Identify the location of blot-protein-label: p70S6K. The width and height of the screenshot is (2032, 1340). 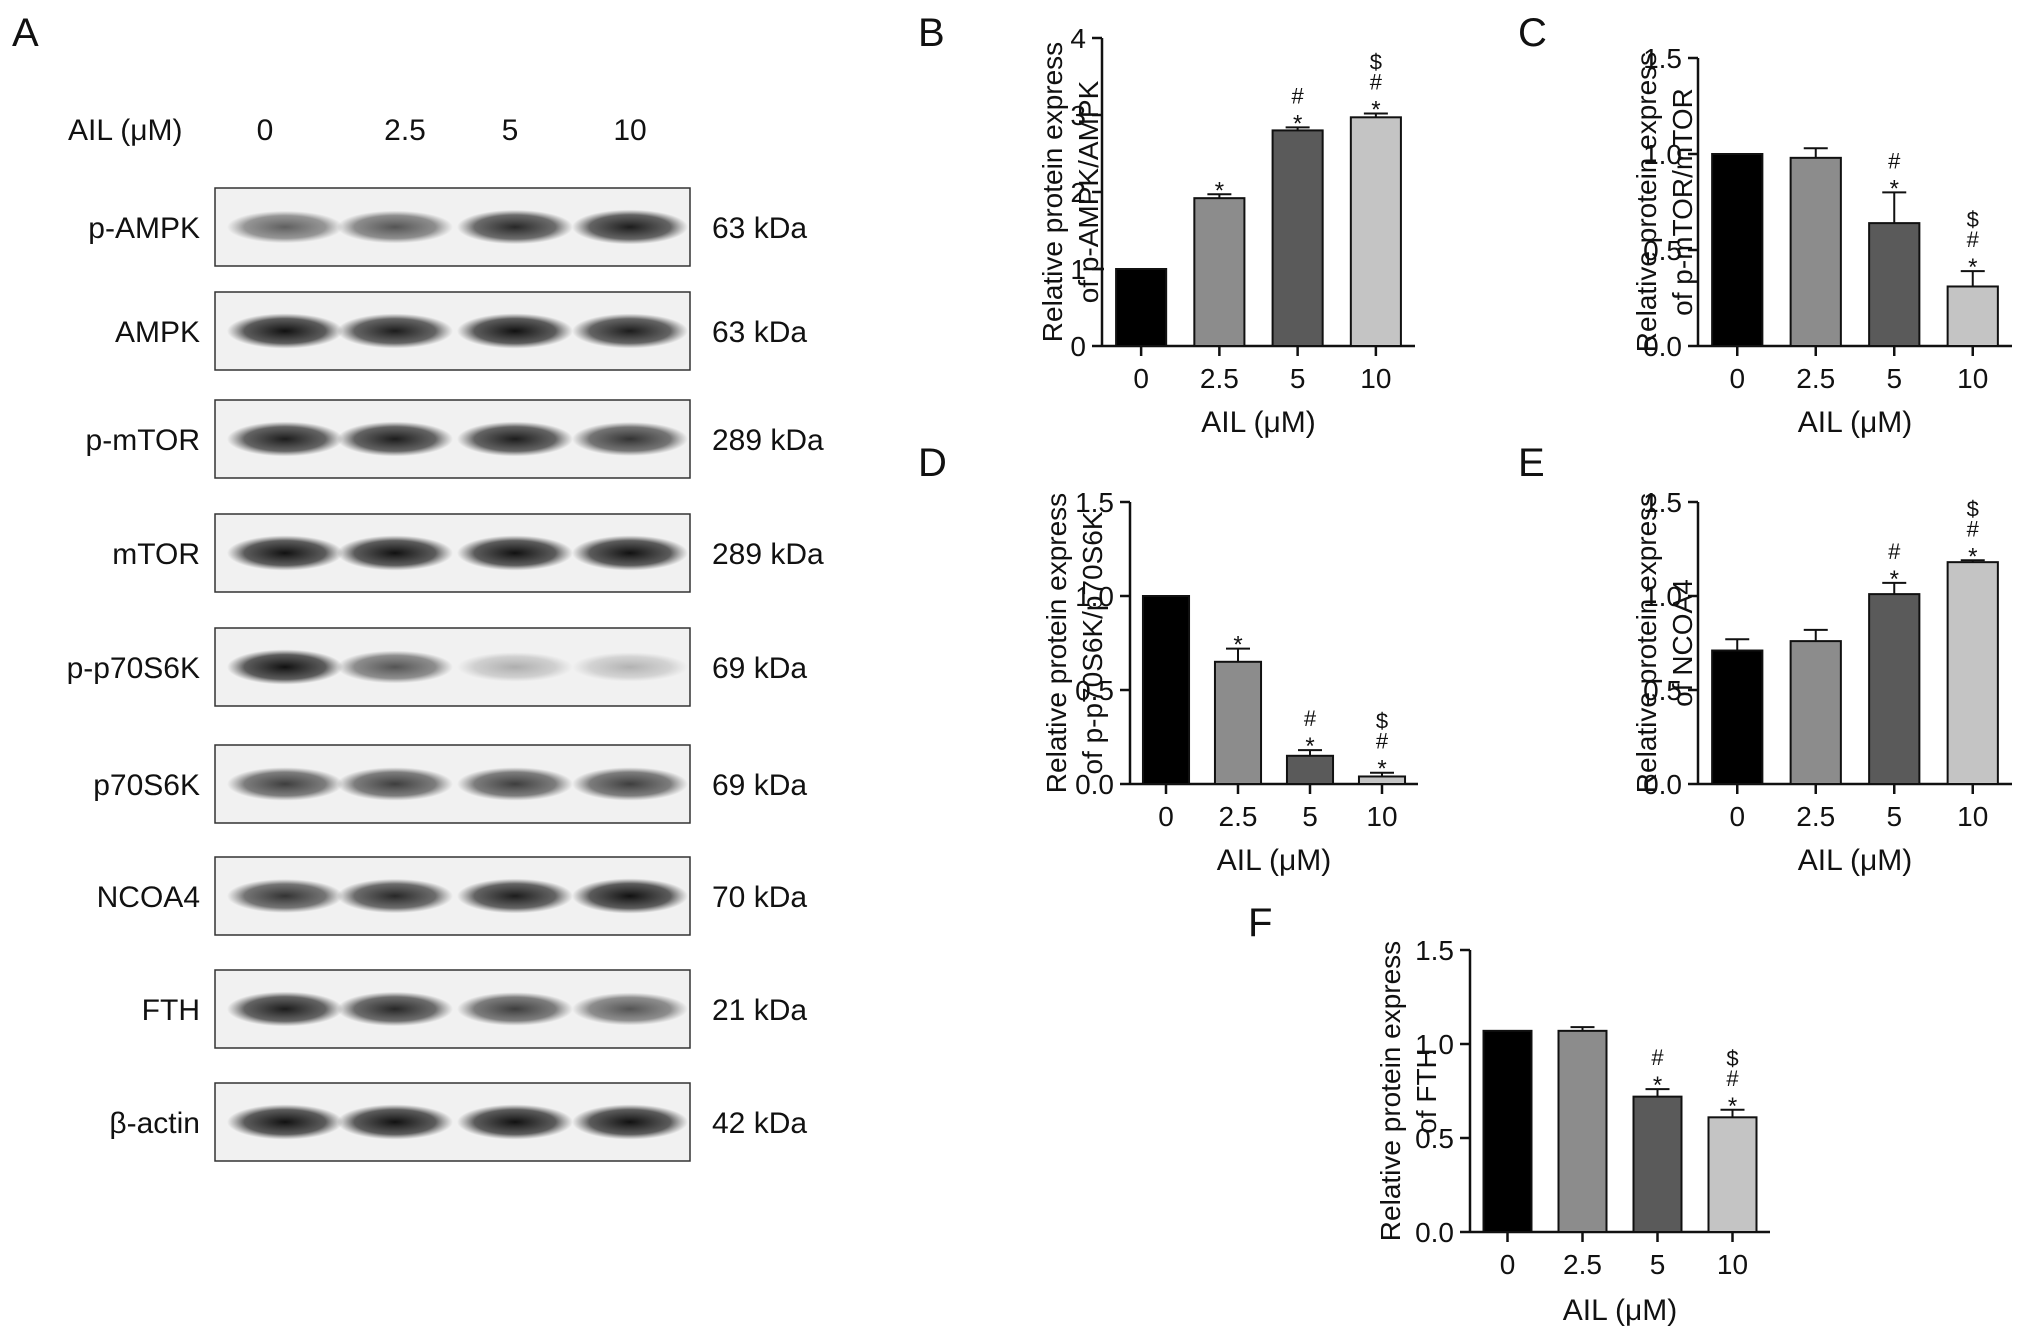
(146, 785).